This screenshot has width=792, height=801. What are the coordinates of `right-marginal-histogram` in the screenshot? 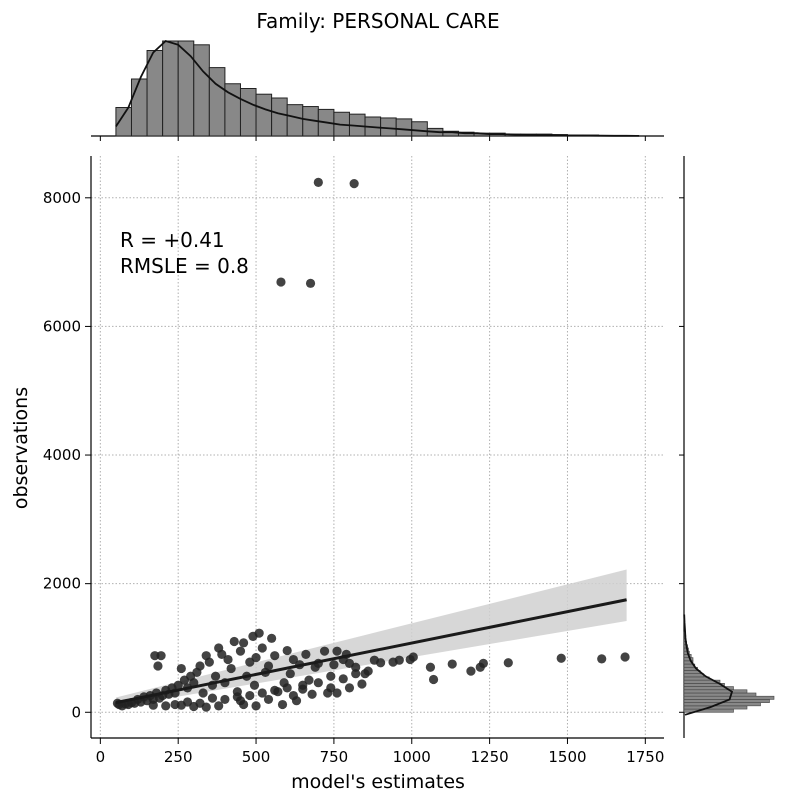 It's located at (727, 447).